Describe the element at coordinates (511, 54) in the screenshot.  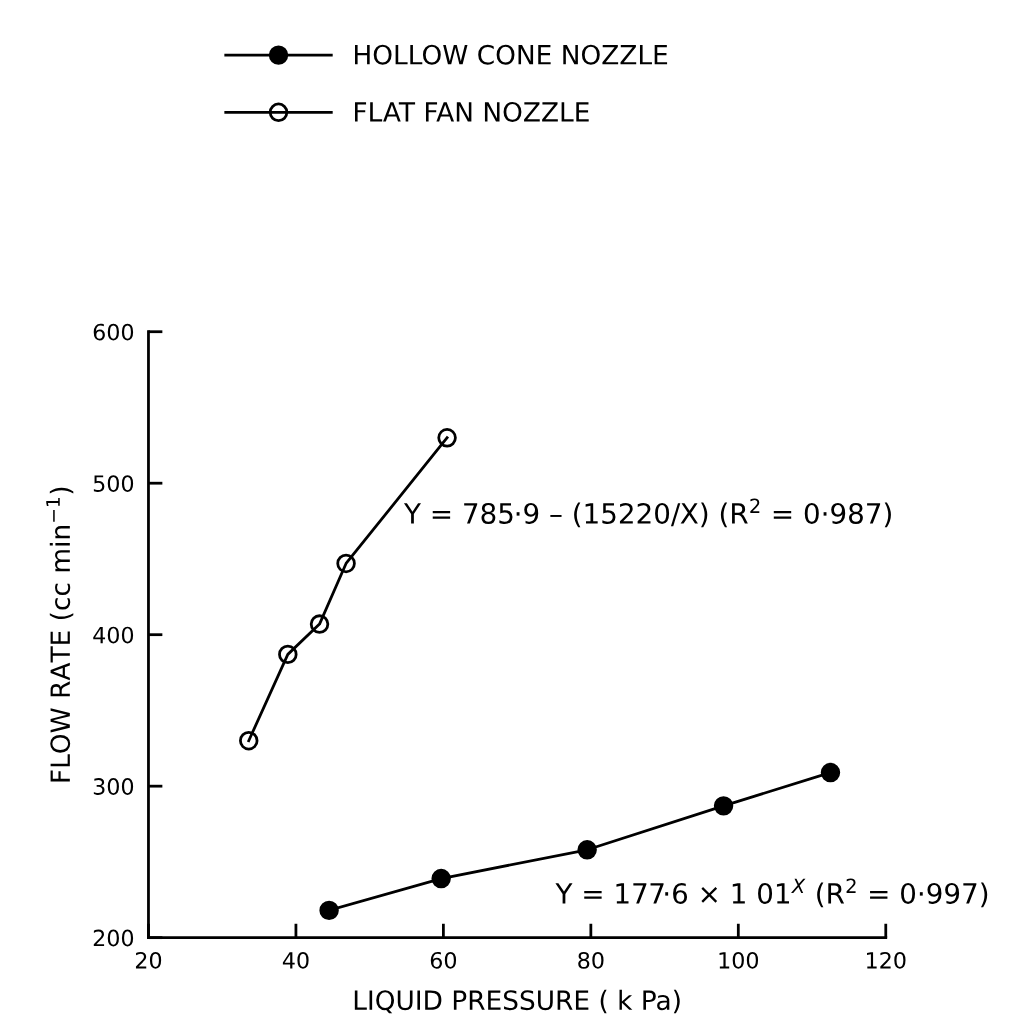
I see `legend-label: HOLLOW CONE NOZZLE` at that location.